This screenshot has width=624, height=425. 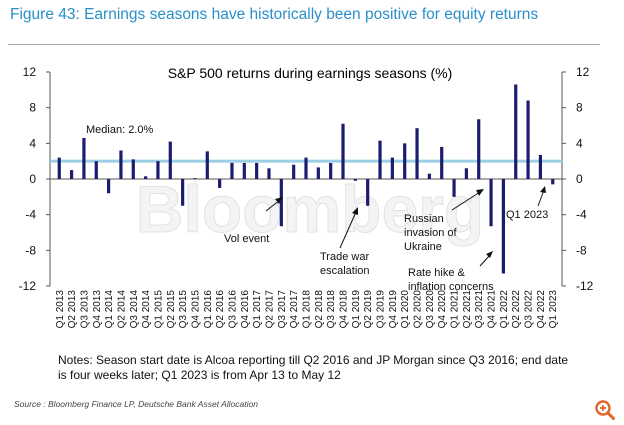 I want to click on x-tick-label: Q4 2016, so click(x=245, y=309).